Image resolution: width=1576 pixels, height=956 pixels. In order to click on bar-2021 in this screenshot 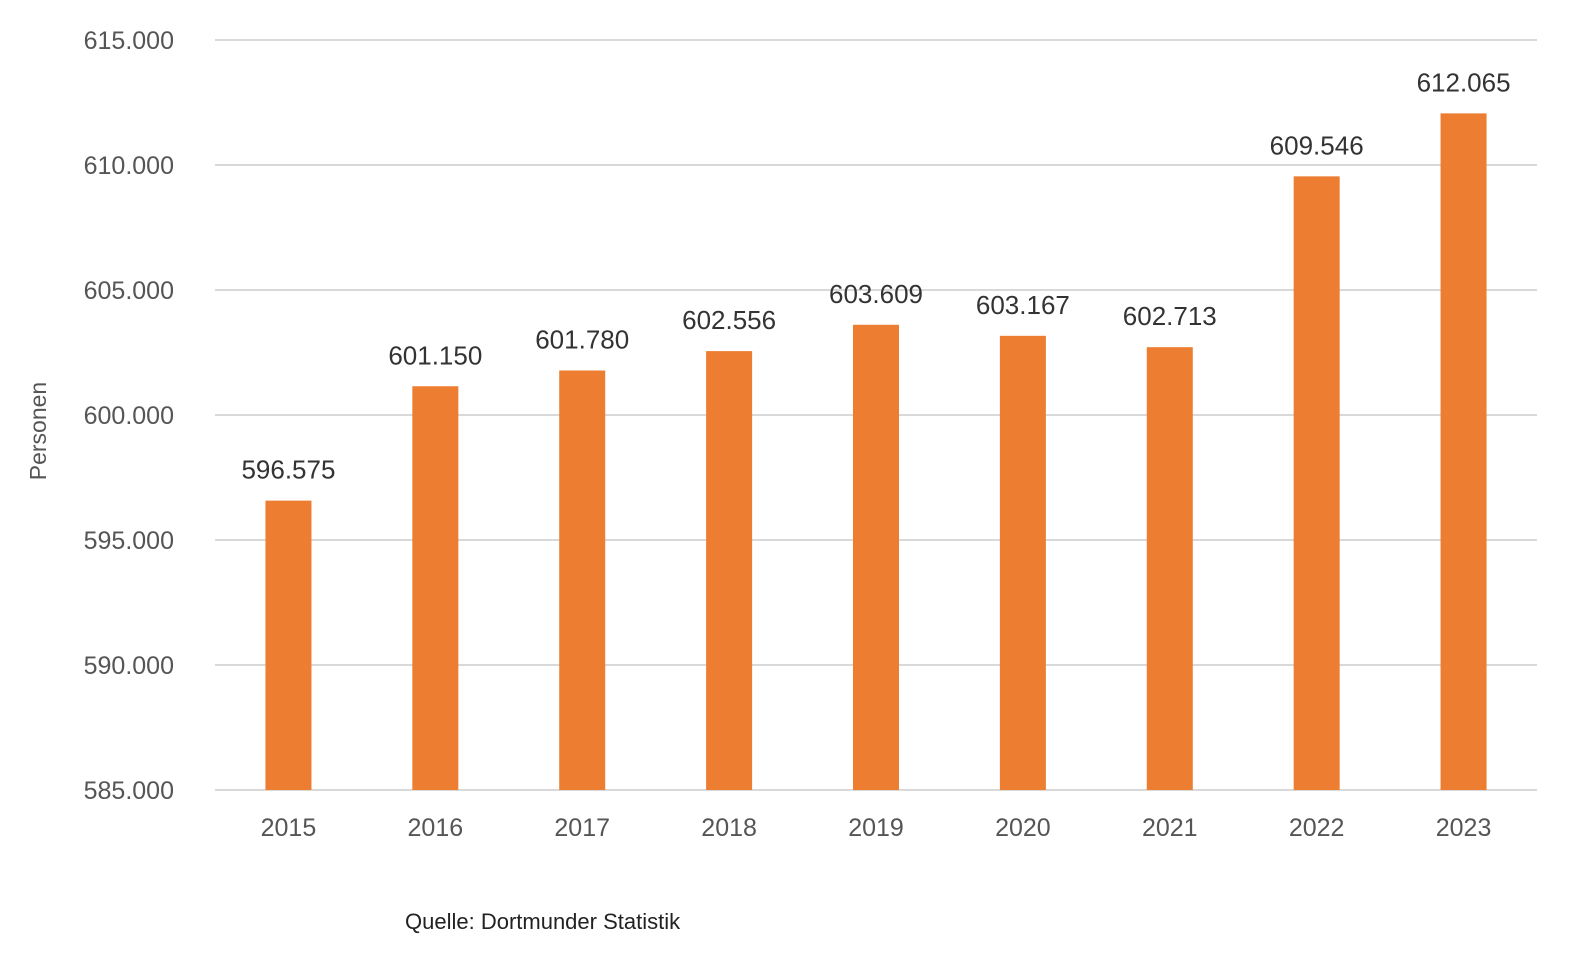, I will do `click(1169, 568)`.